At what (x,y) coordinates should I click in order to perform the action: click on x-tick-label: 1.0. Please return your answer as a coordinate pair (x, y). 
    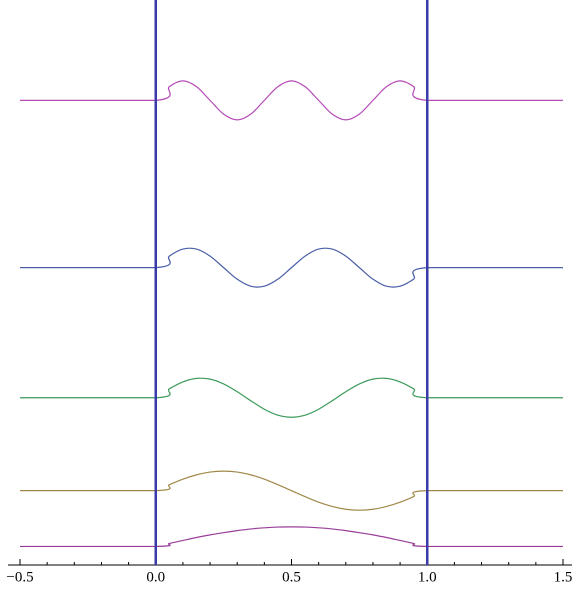
    Looking at the image, I should click on (427, 577).